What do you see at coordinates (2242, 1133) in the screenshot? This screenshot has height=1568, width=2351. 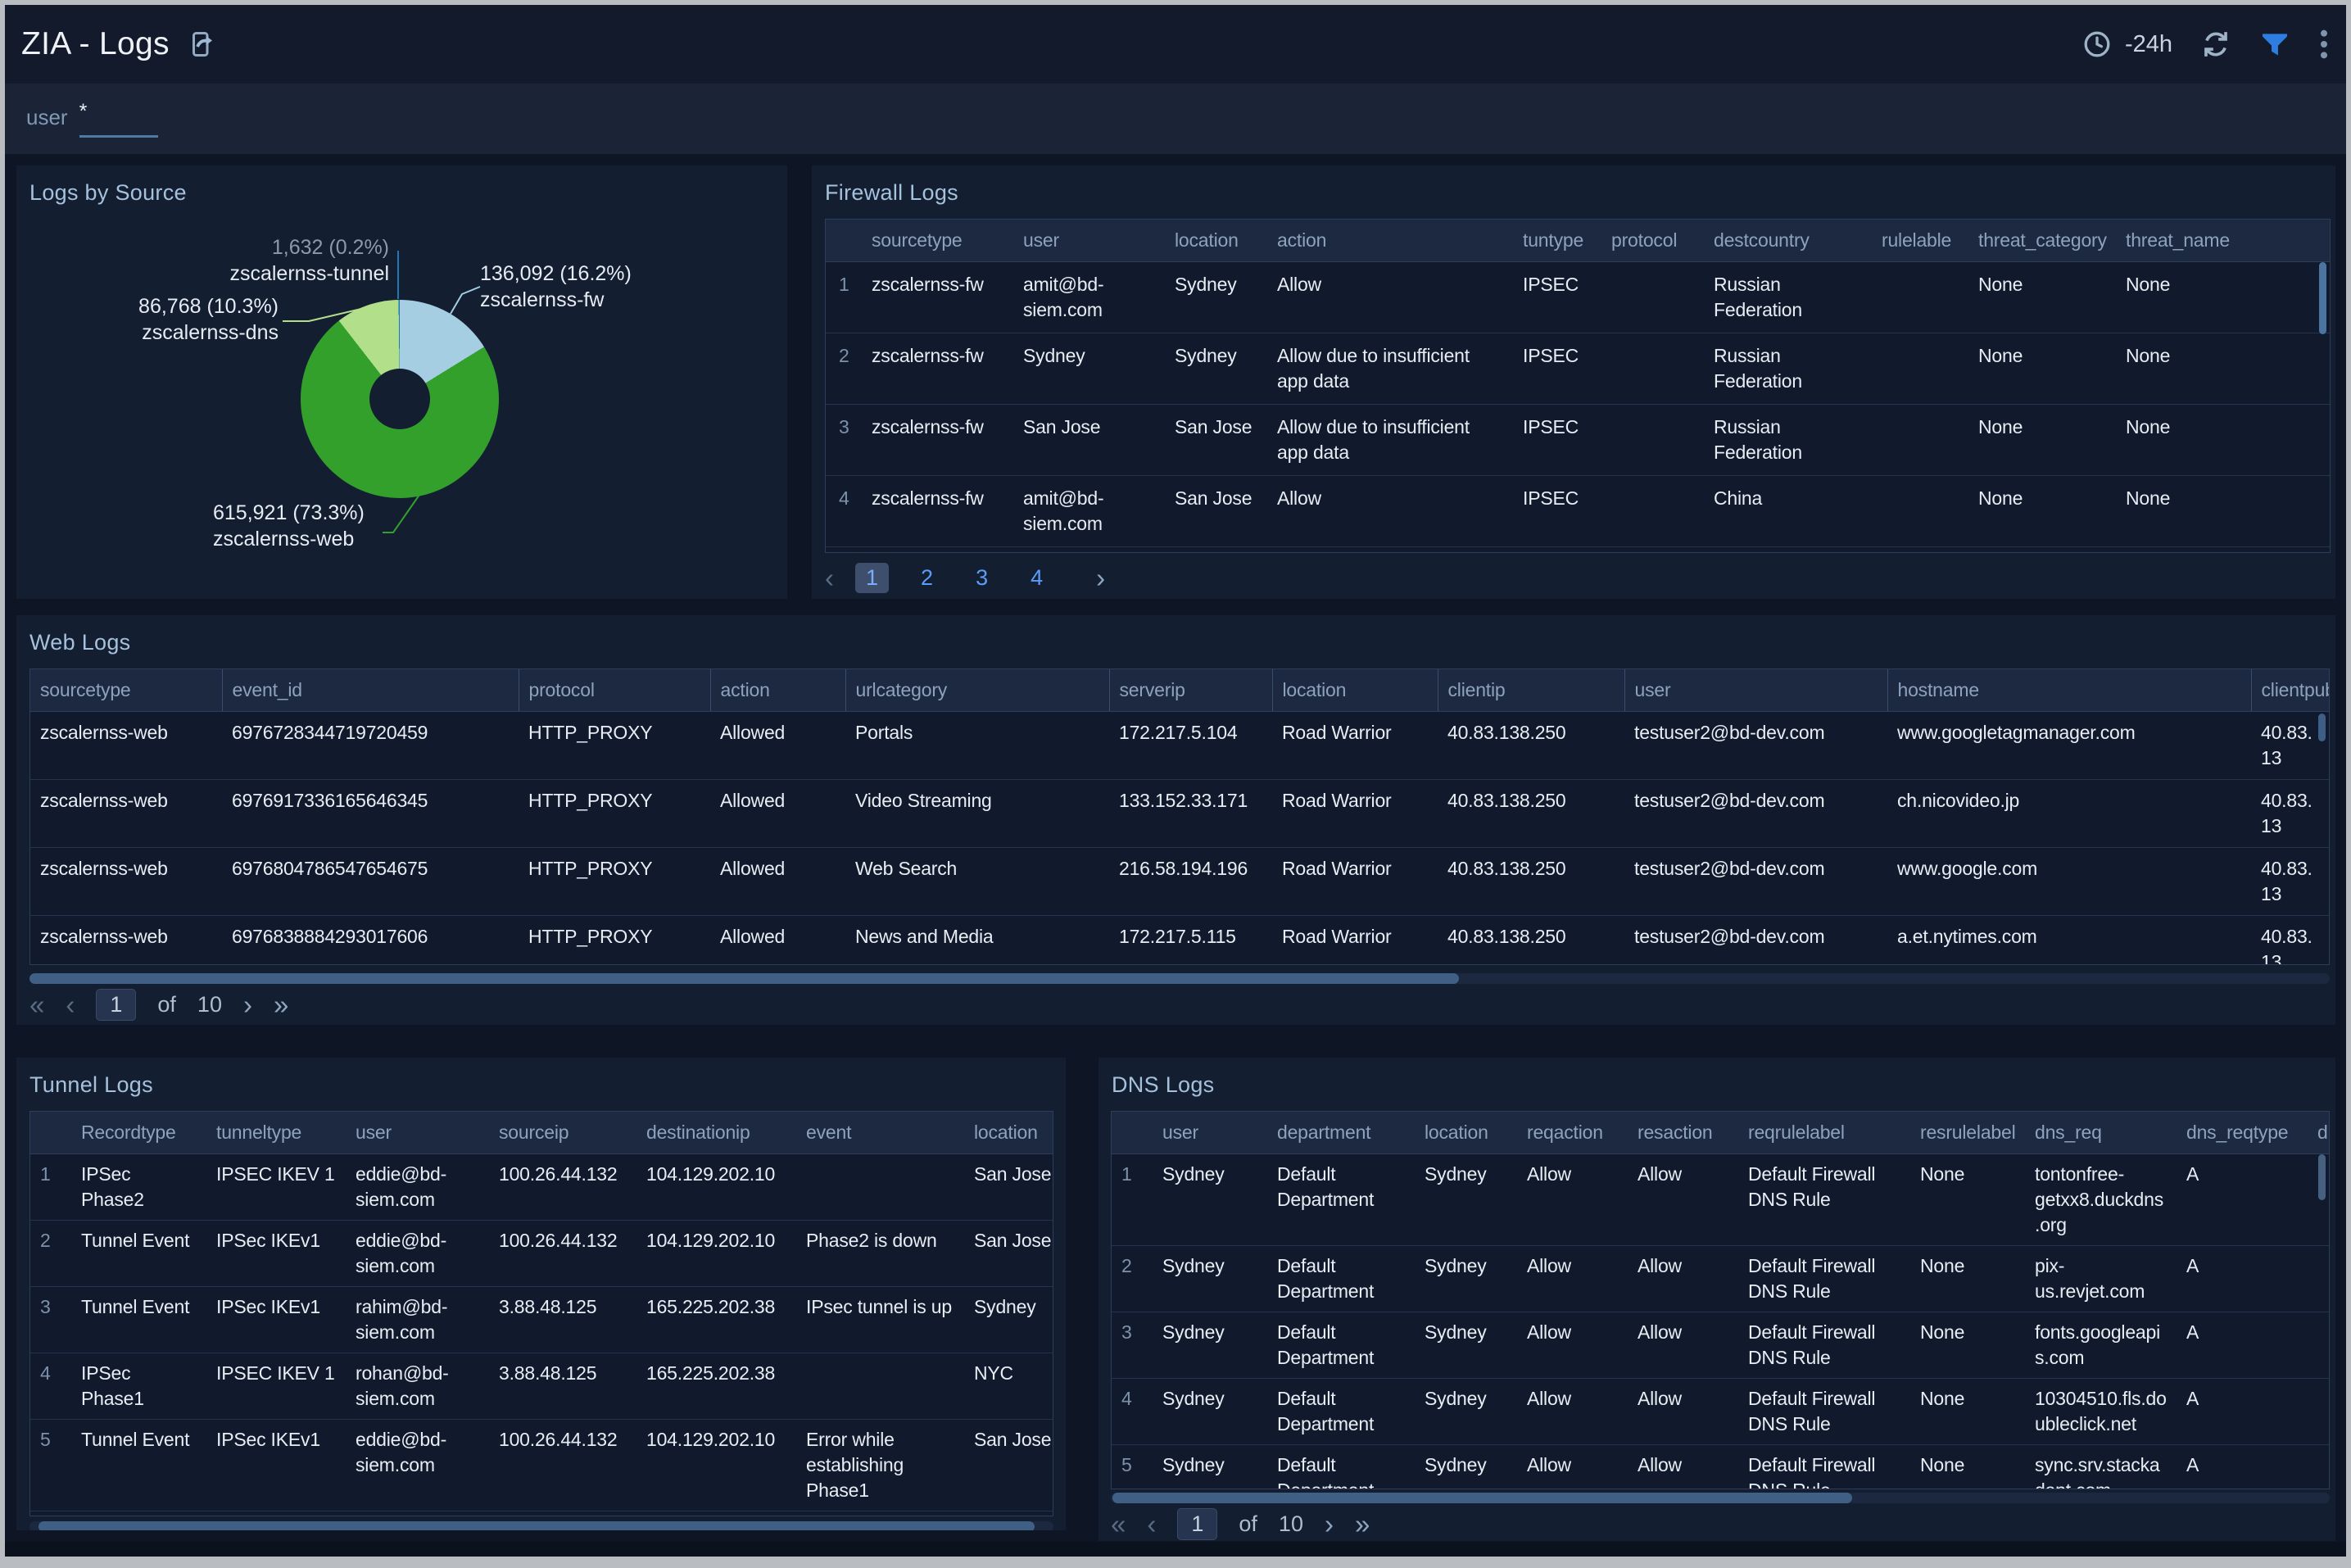 I see `column-header: dns_reqtype` at bounding box center [2242, 1133].